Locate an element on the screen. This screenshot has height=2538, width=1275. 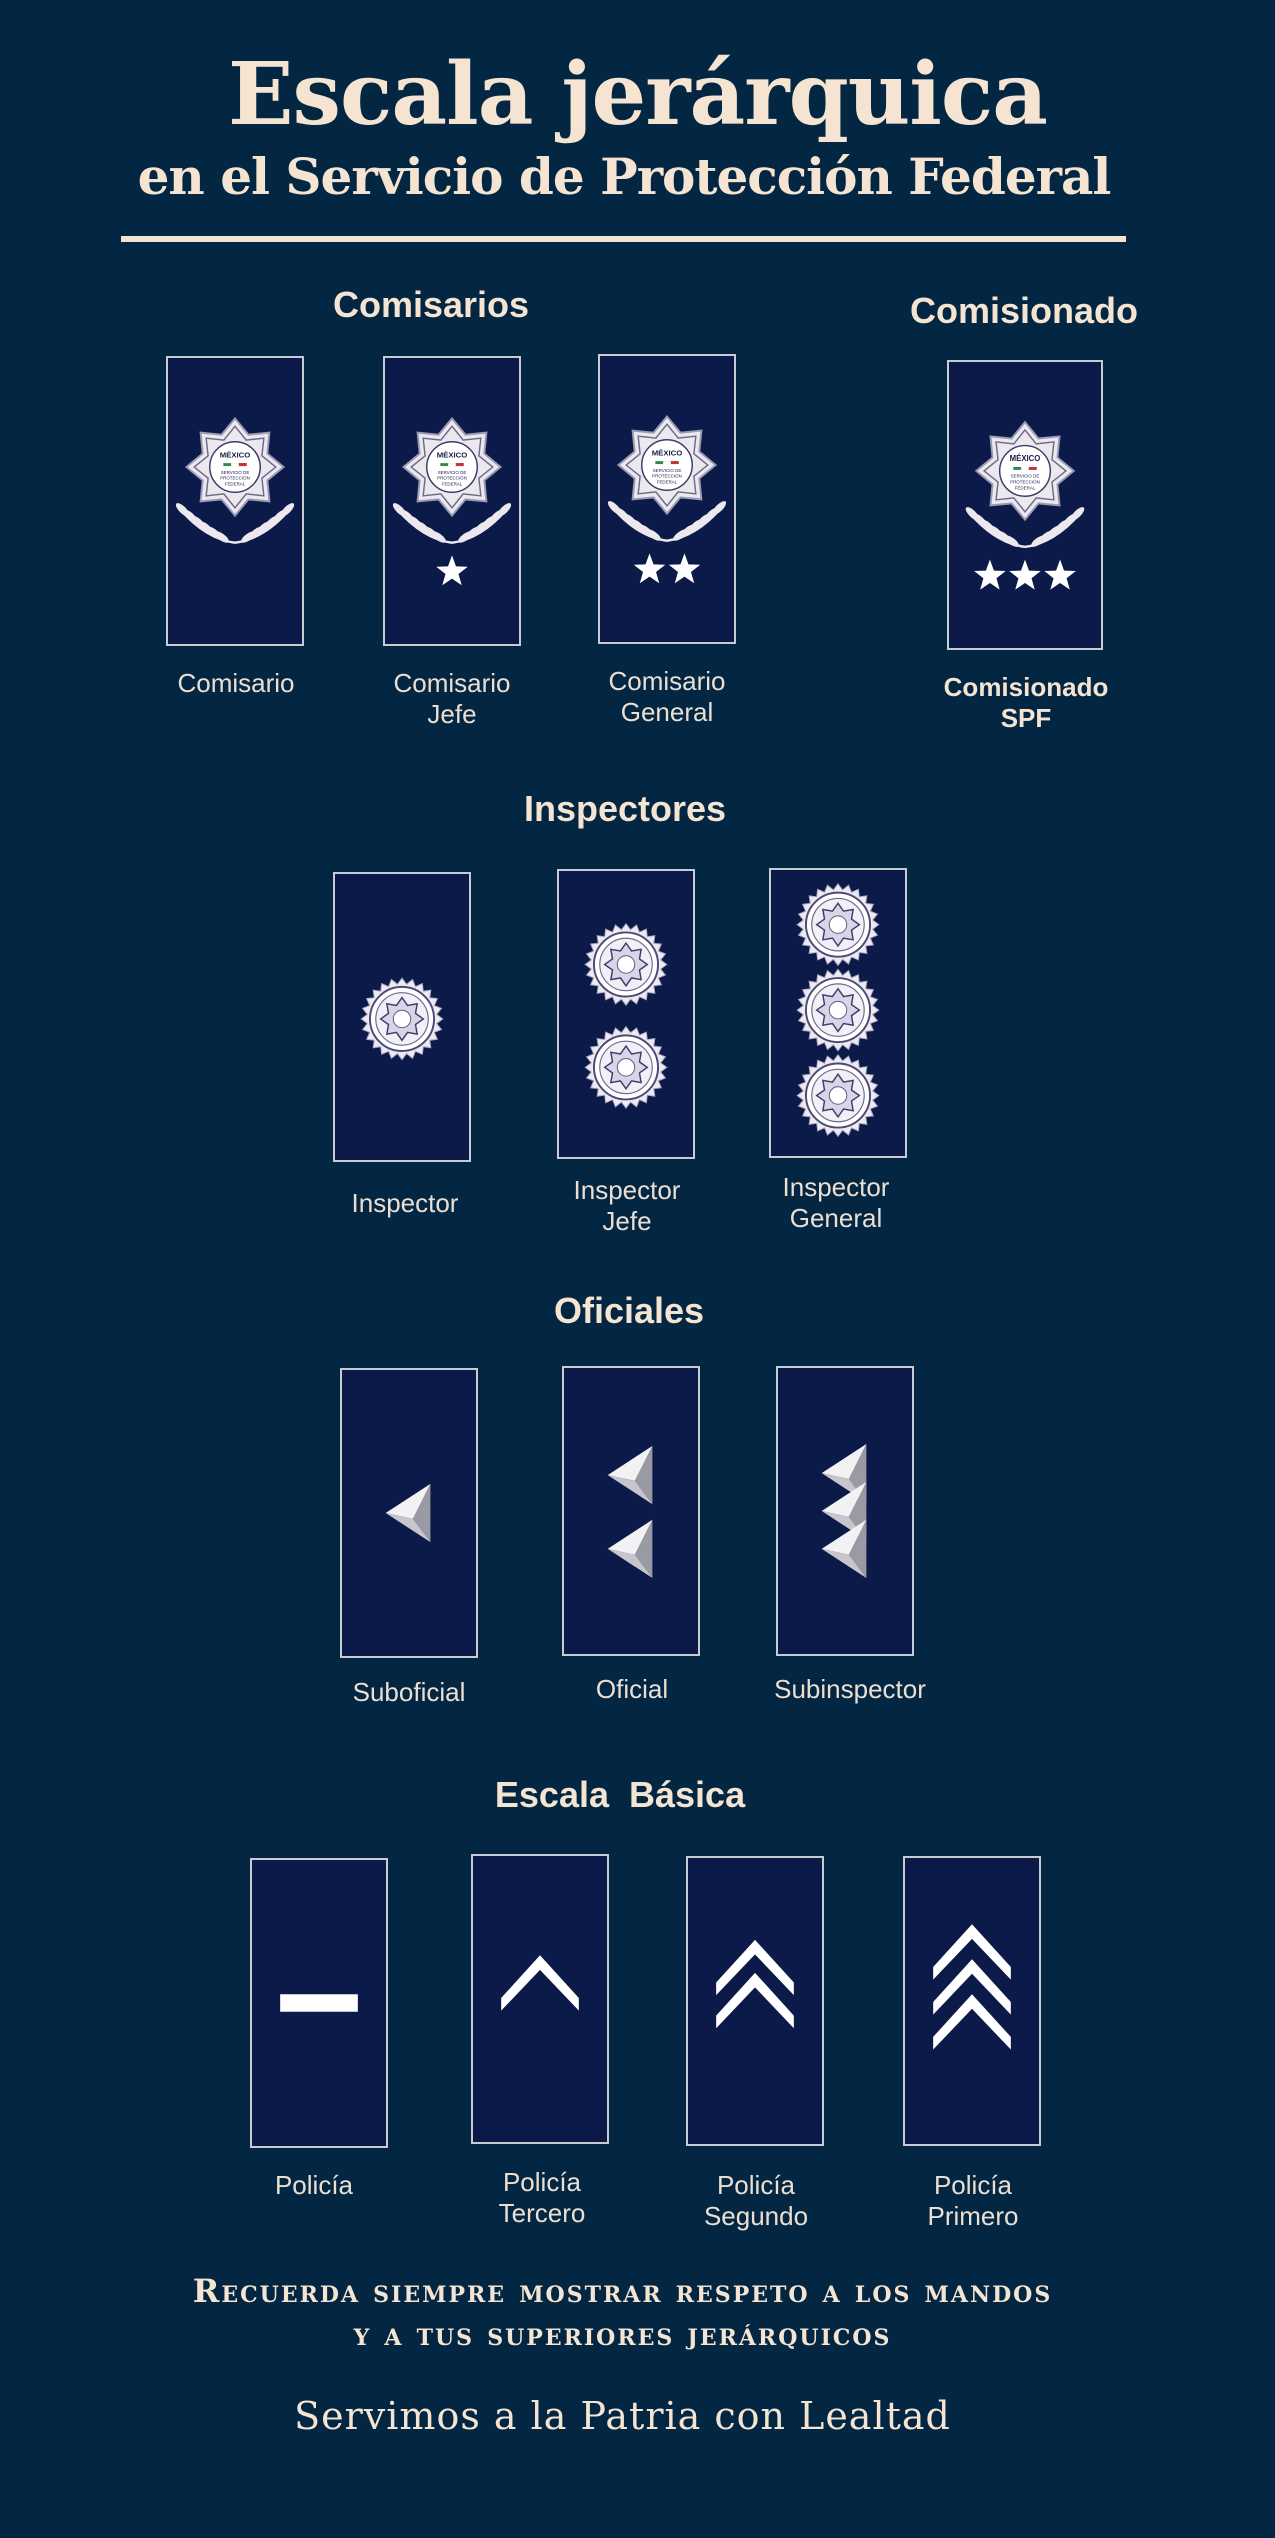
rank-label-oficial: Oficial is located at coordinates (632, 1689).